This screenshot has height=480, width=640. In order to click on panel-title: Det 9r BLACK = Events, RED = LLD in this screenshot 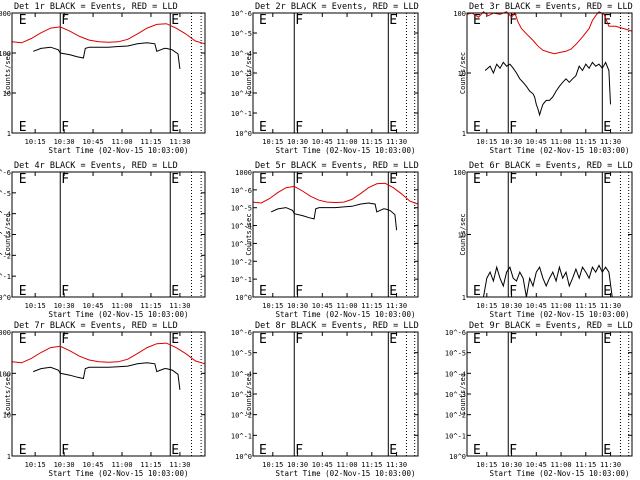, I will do `click(551, 326)`.